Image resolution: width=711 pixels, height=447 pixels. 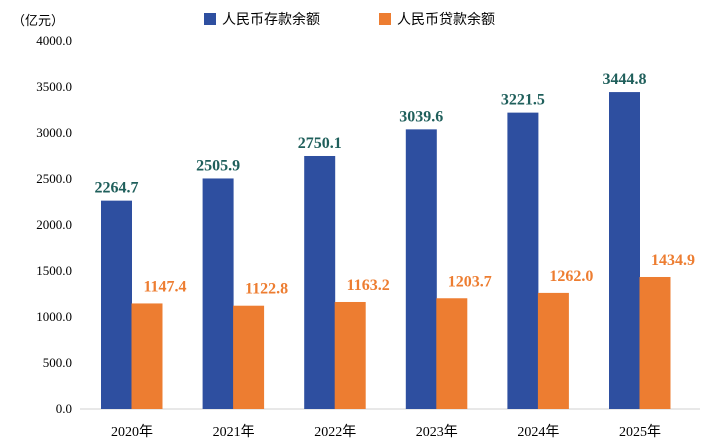 What do you see at coordinates (64, 408) in the screenshot?
I see `y-tick-label: 0.0` at bounding box center [64, 408].